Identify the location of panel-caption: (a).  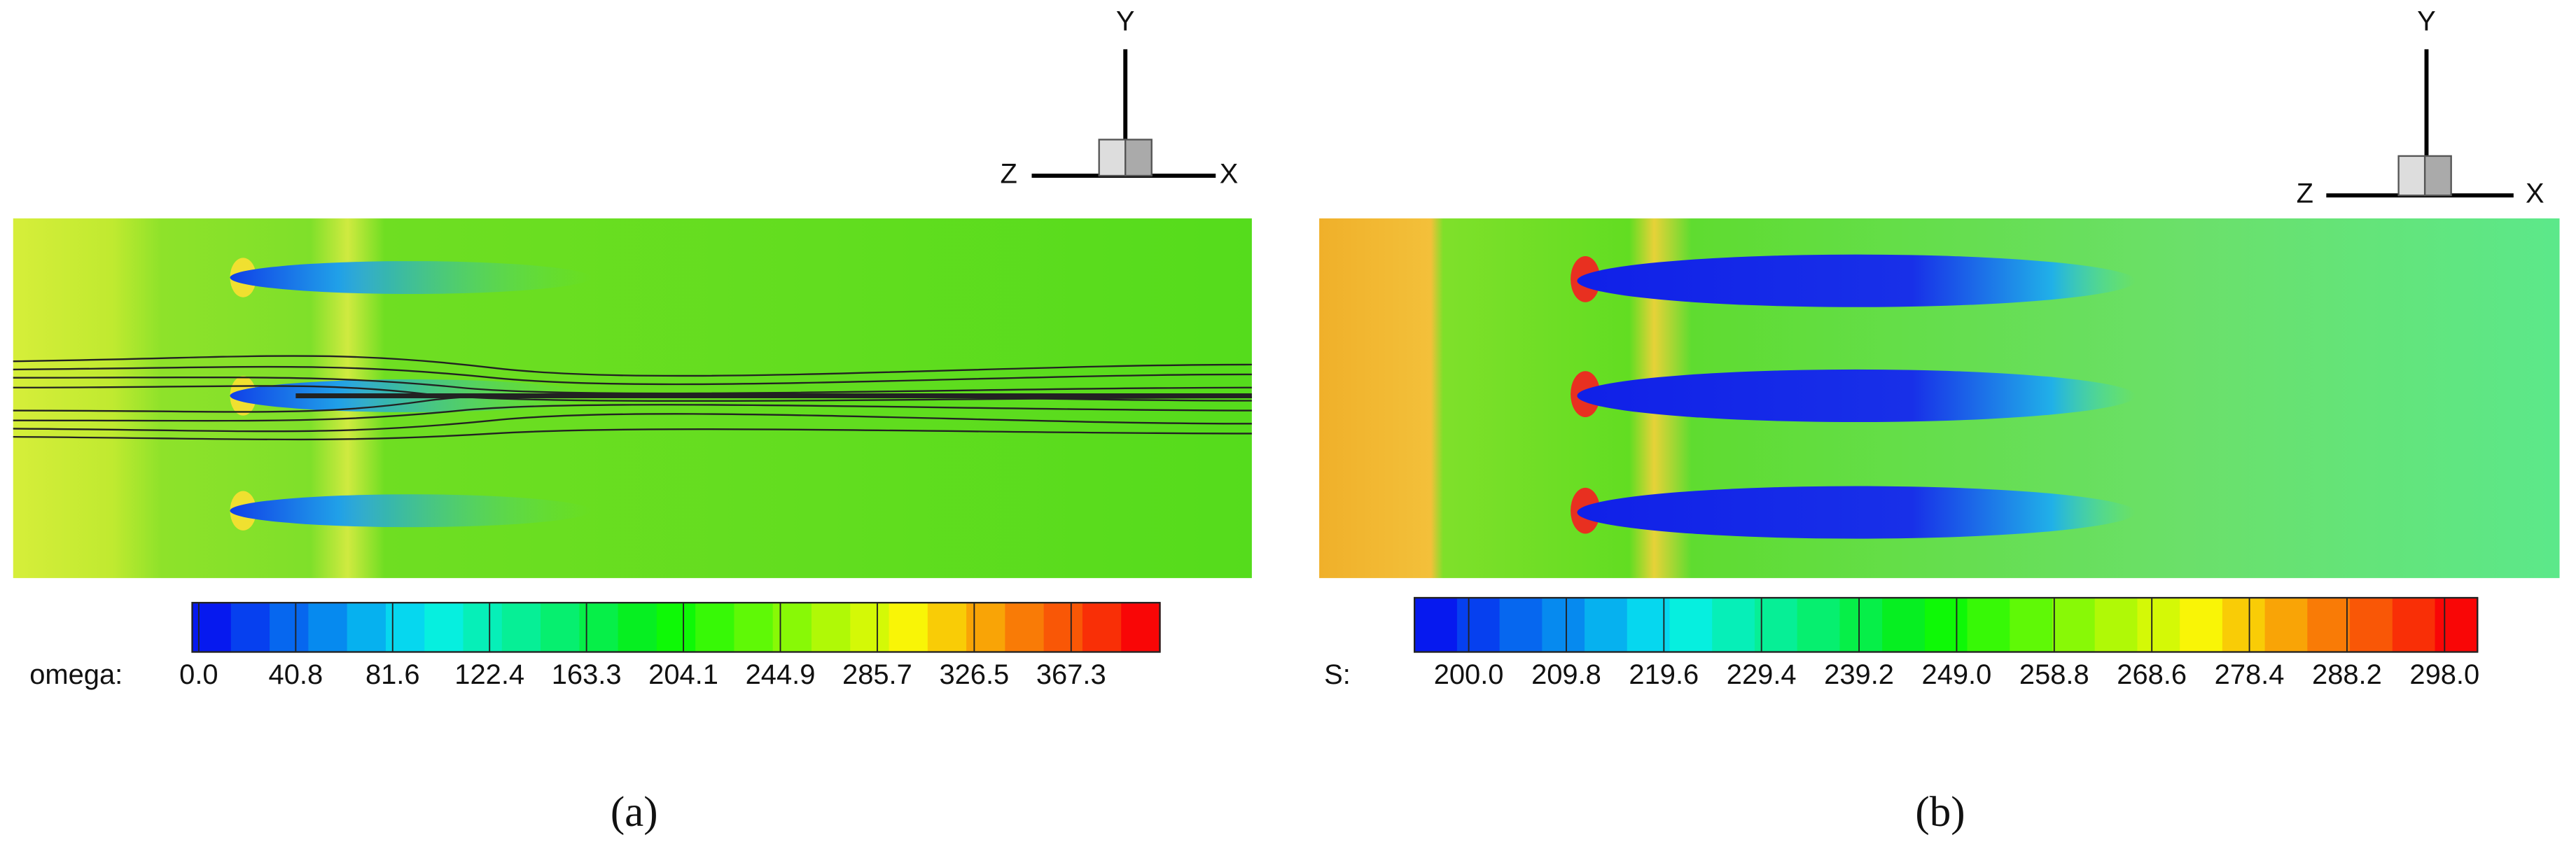
(634, 812).